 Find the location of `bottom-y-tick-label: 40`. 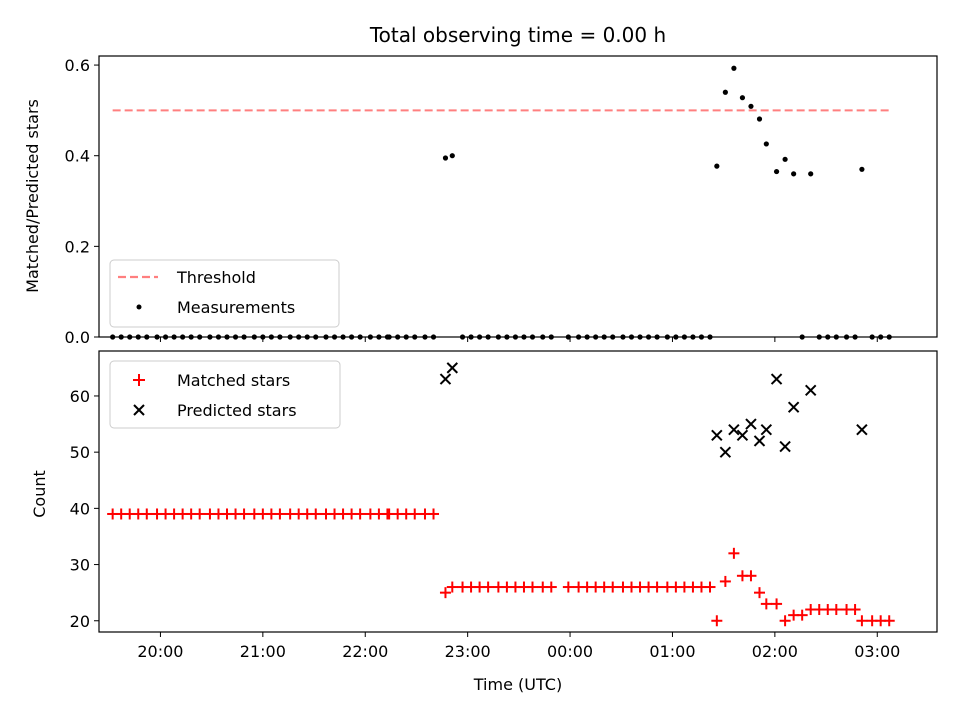

bottom-y-tick-label: 40 is located at coordinates (80, 508).